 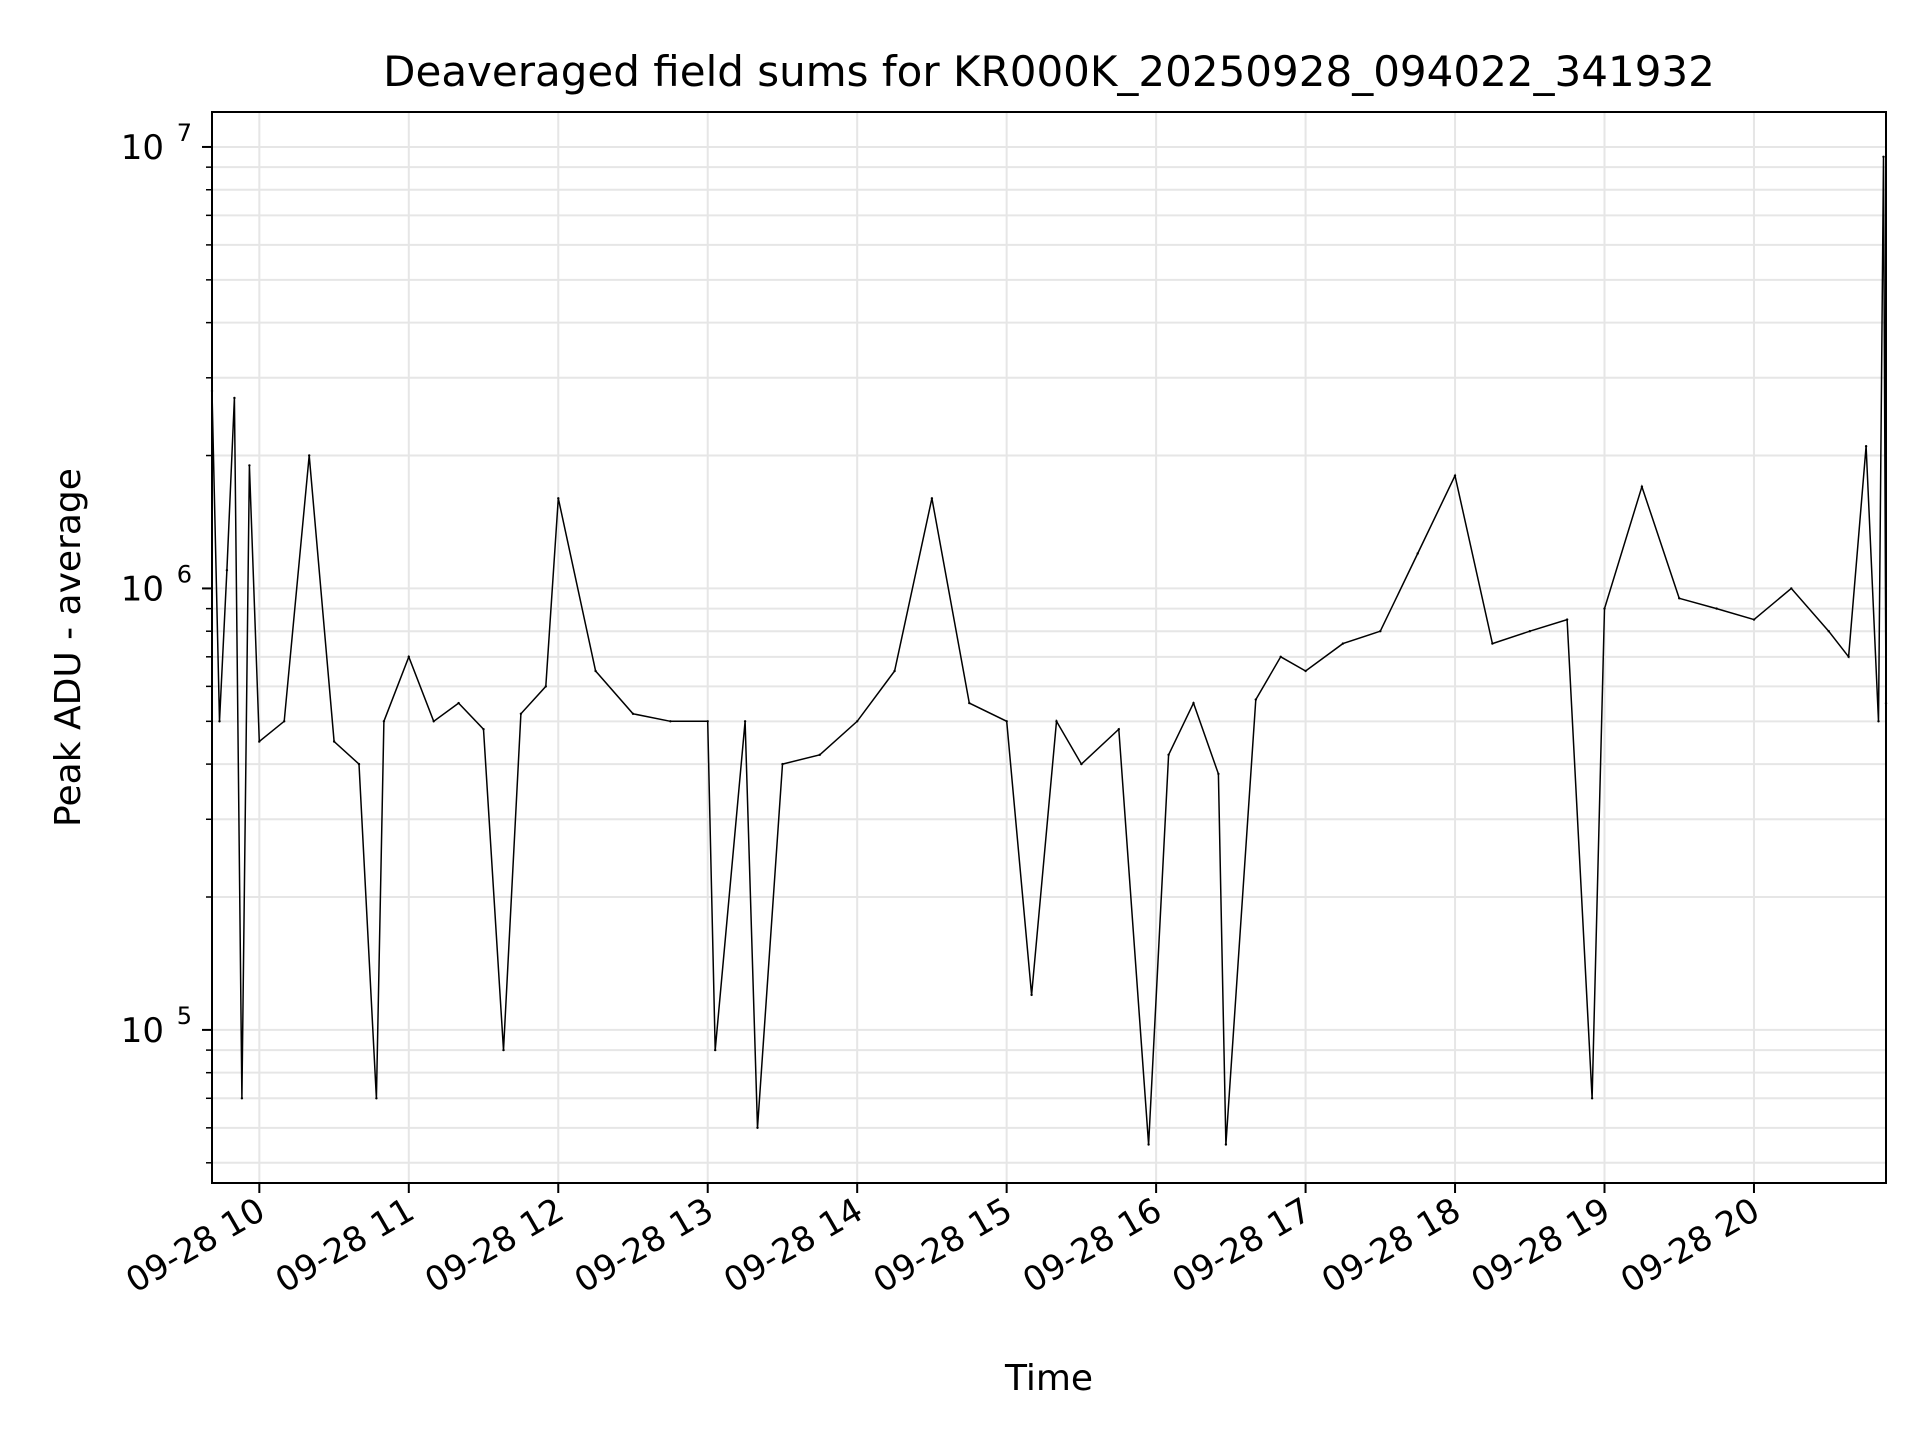 What do you see at coordinates (793, 1245) in the screenshot?
I see `x-tick-label: 09-28 14` at bounding box center [793, 1245].